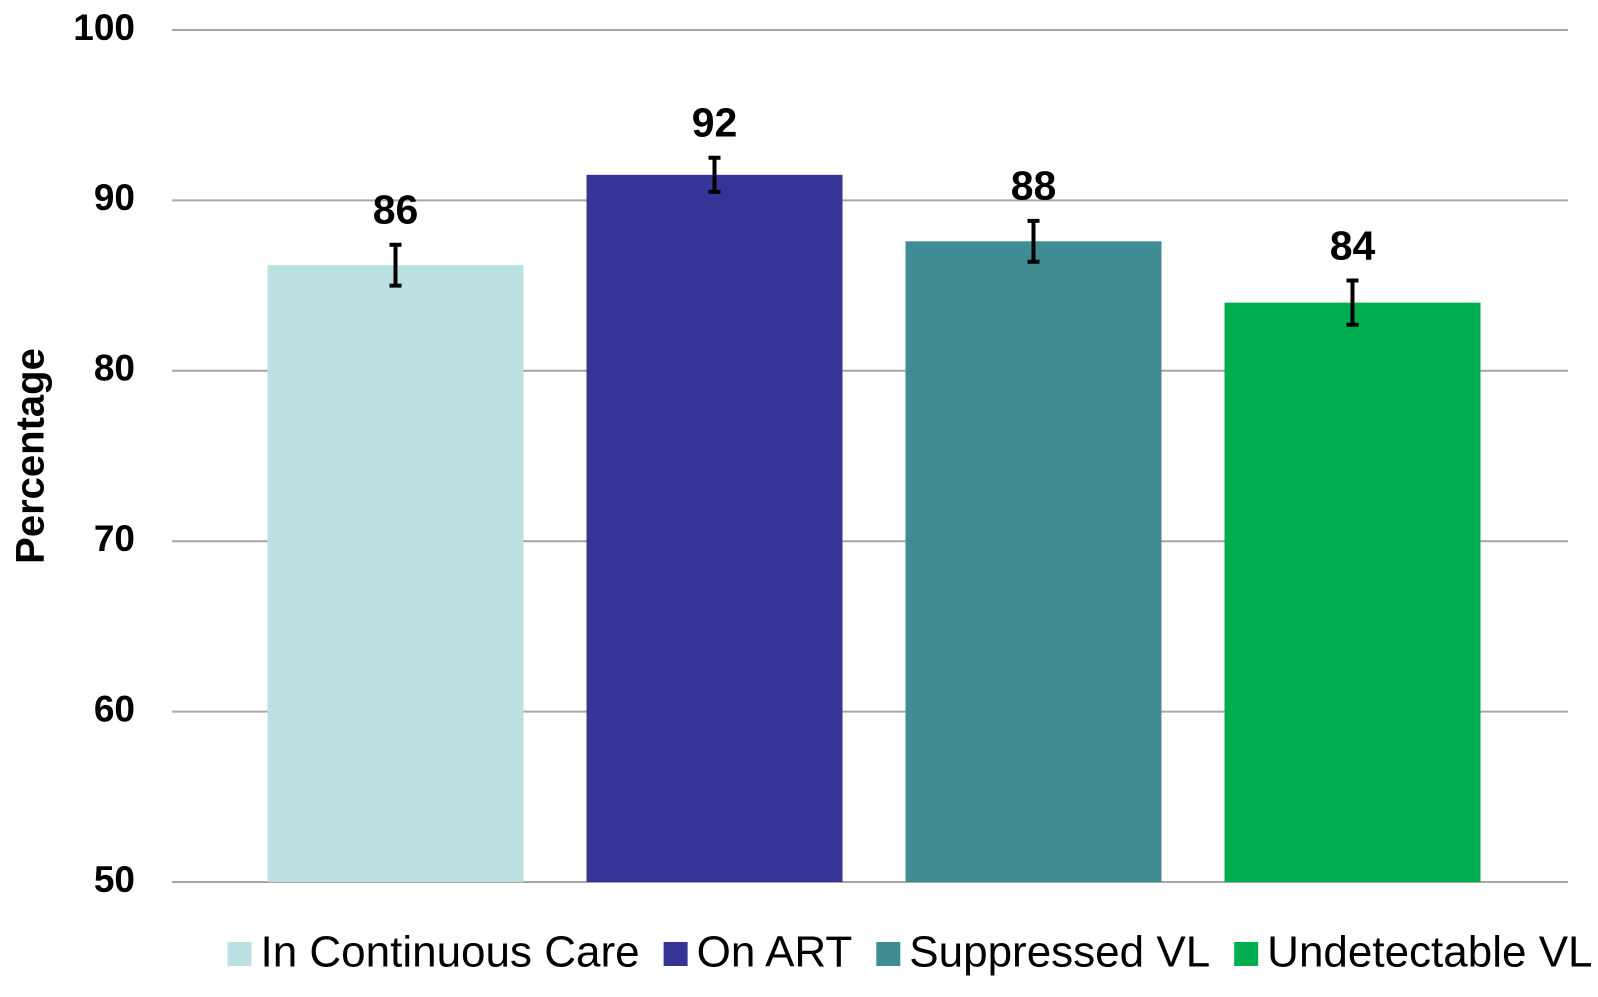  What do you see at coordinates (114, 879) in the screenshot?
I see `y-tick-label: 50` at bounding box center [114, 879].